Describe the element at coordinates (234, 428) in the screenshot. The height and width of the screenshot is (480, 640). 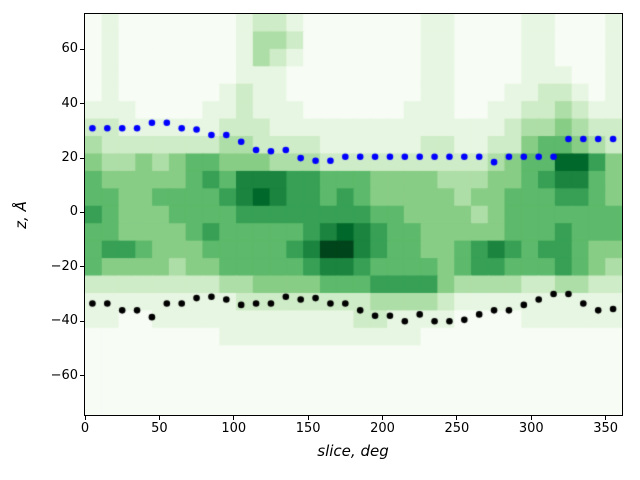
I see `x-tick-label: 100` at that location.